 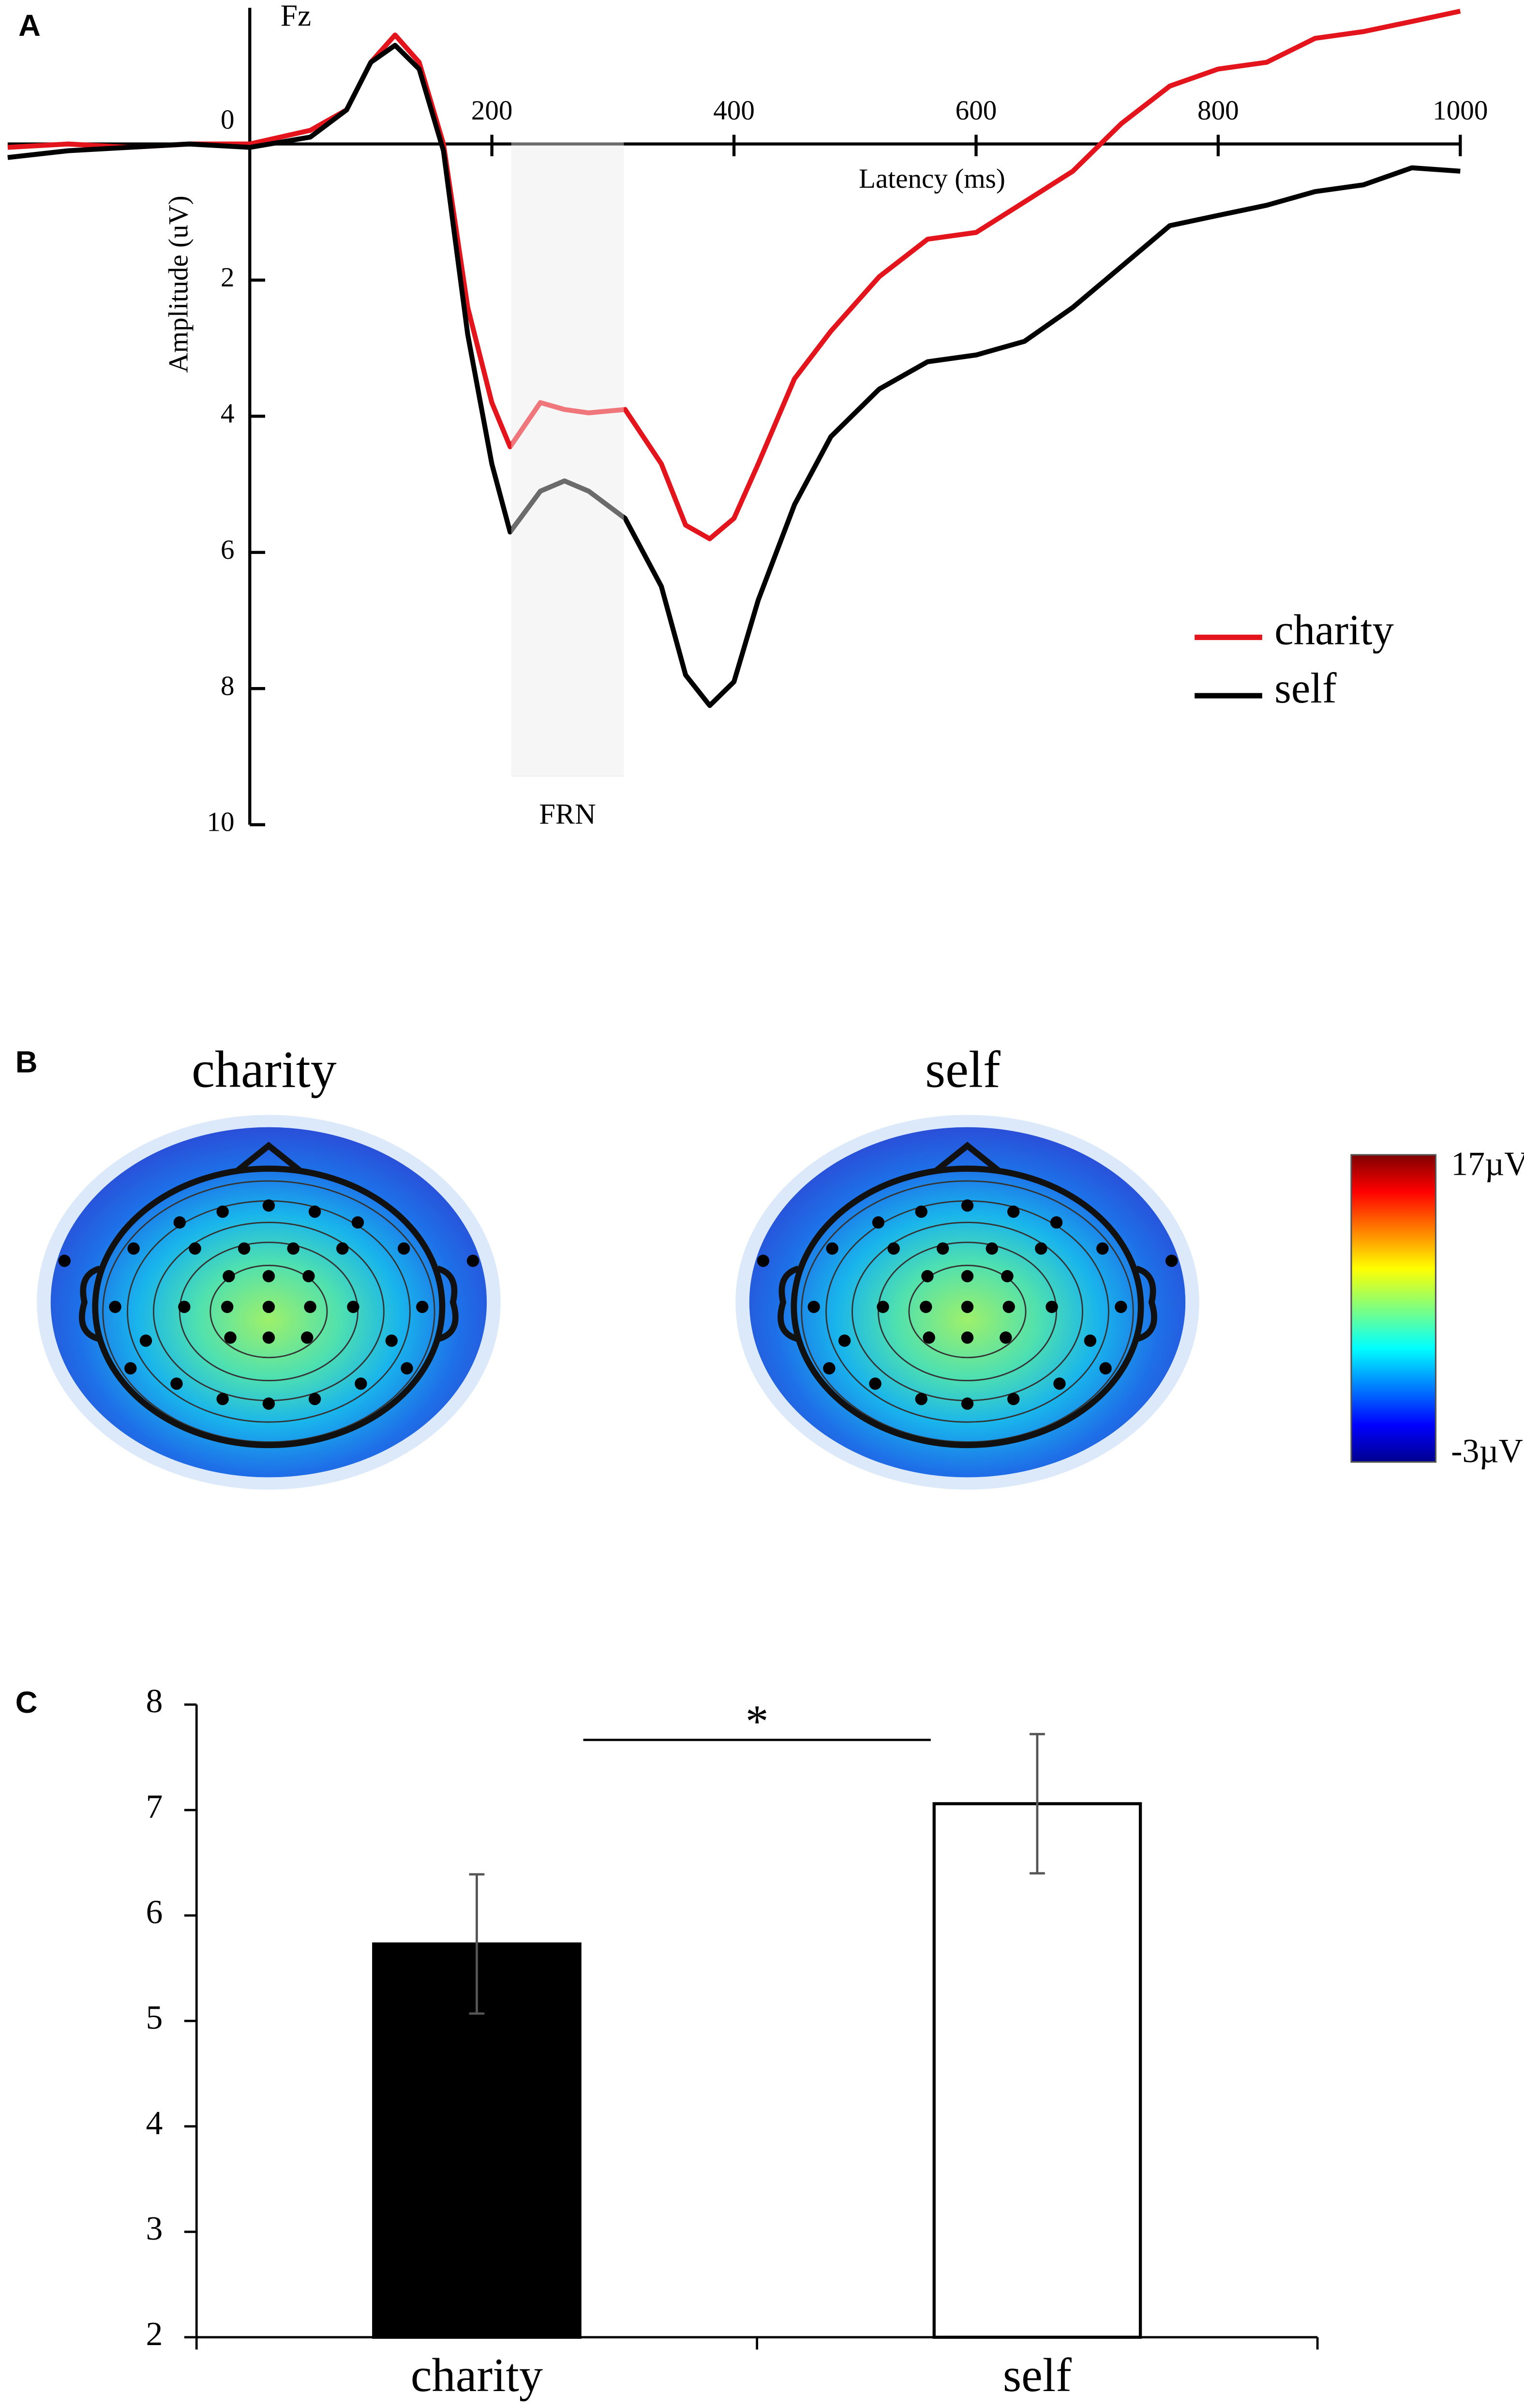 What do you see at coordinates (179, 284) in the screenshot?
I see `y-axis-label: Amplitude (uV)` at bounding box center [179, 284].